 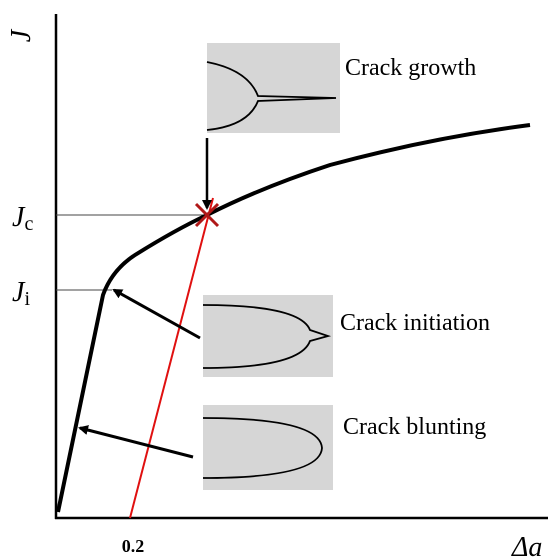 I want to click on inset-label: Crack growth, so click(x=410, y=68).